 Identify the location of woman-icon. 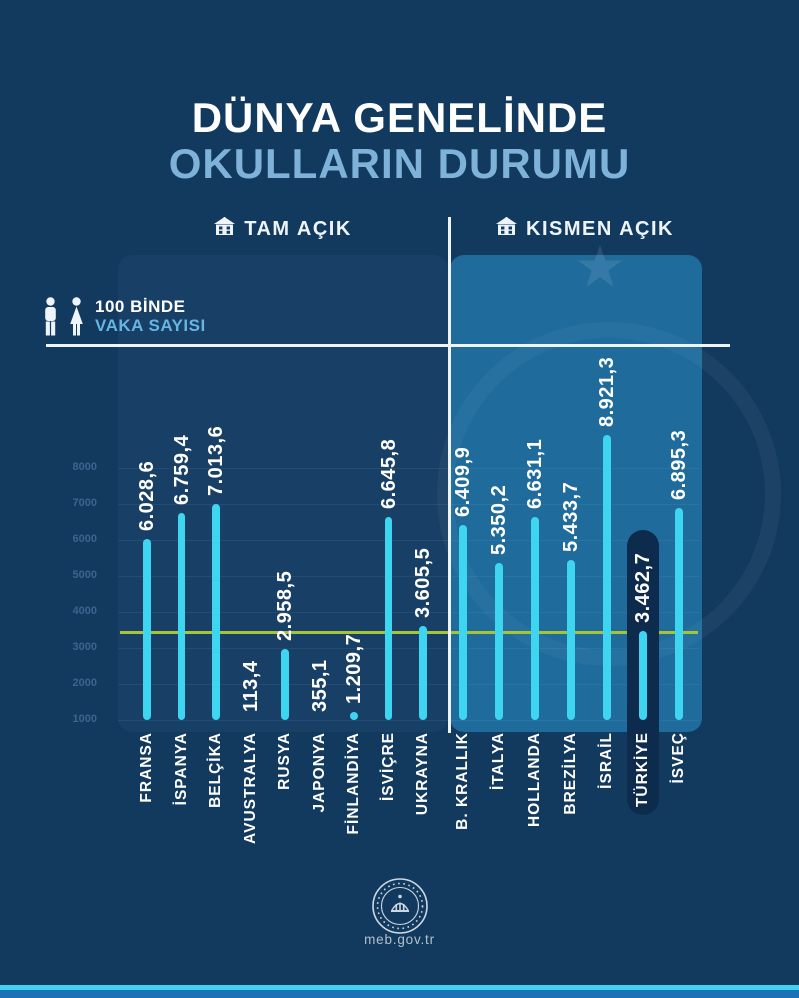
(76, 320).